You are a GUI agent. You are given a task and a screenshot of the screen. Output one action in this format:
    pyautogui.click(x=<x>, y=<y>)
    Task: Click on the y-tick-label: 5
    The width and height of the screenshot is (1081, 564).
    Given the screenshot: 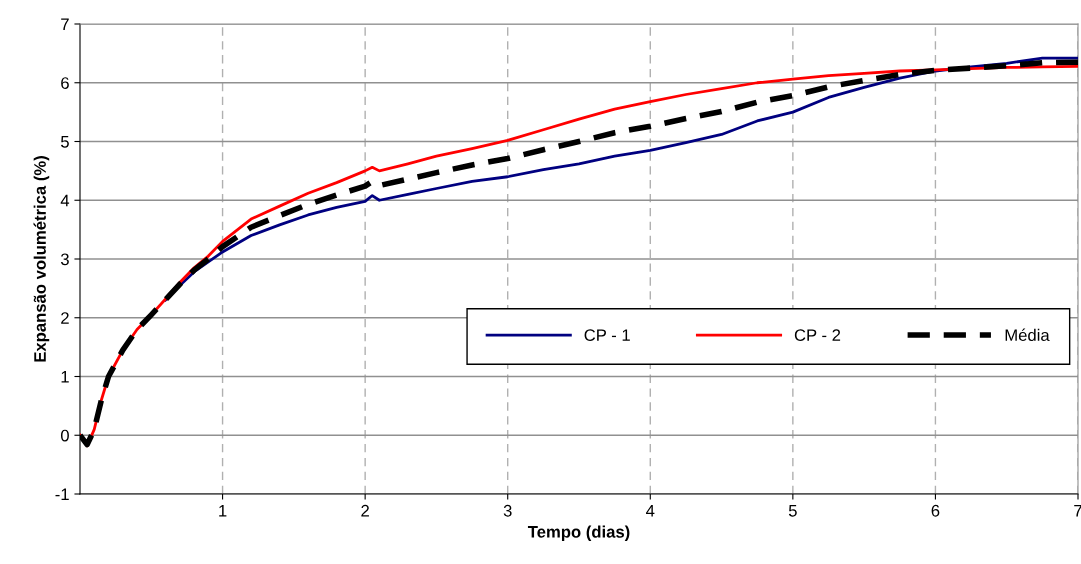 What is the action you would take?
    pyautogui.click(x=64, y=142)
    